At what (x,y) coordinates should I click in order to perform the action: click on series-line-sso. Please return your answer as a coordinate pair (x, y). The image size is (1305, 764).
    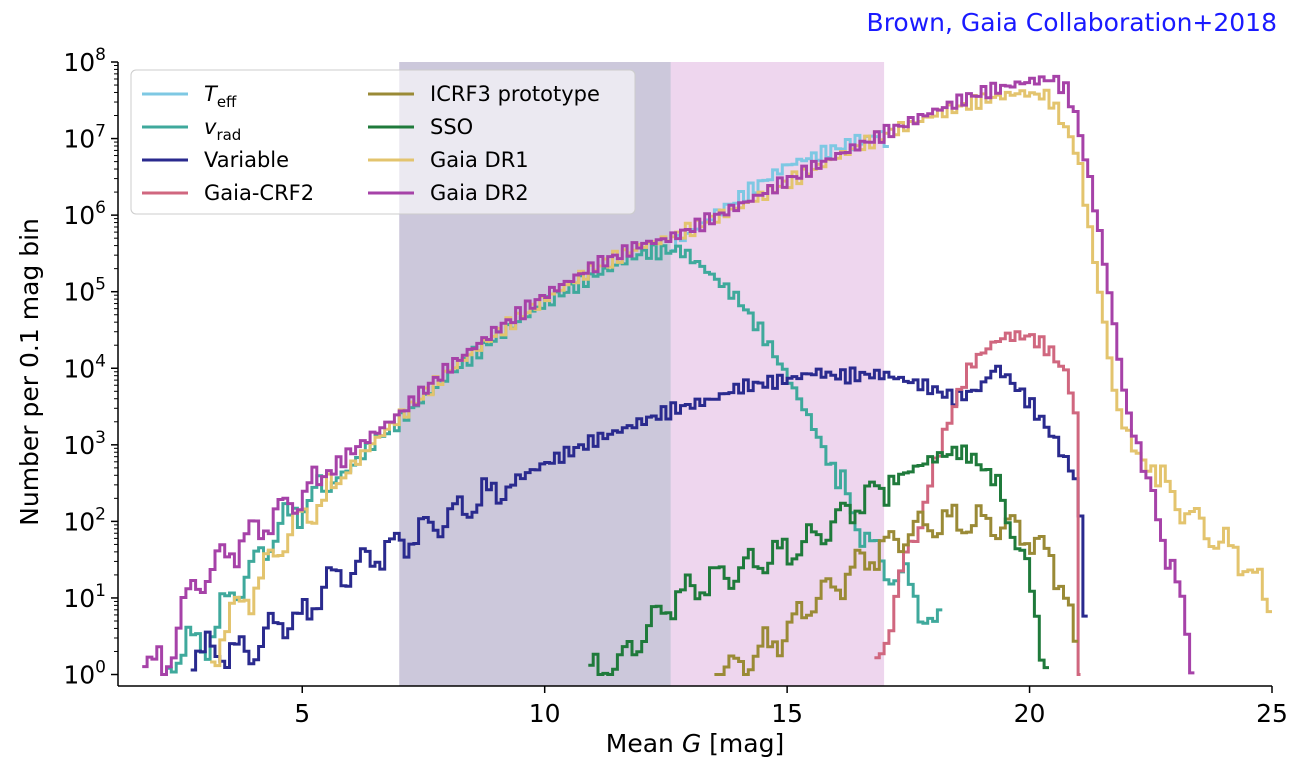
    Looking at the image, I should click on (818, 560).